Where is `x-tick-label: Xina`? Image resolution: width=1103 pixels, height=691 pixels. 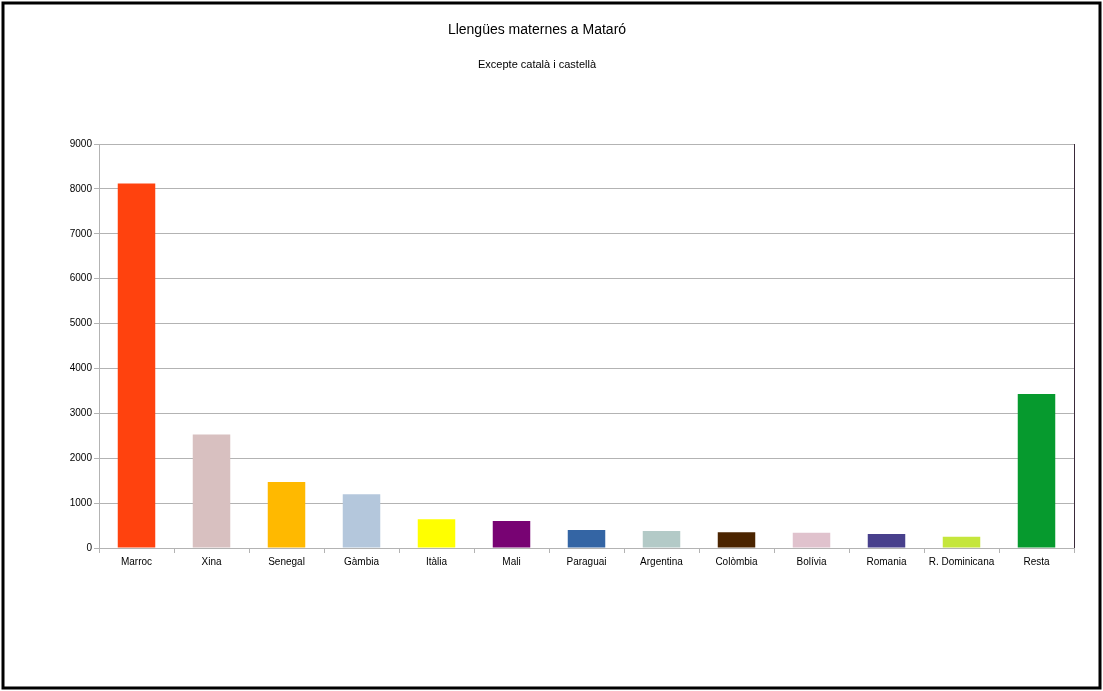
x-tick-label: Xina is located at coordinates (211, 561).